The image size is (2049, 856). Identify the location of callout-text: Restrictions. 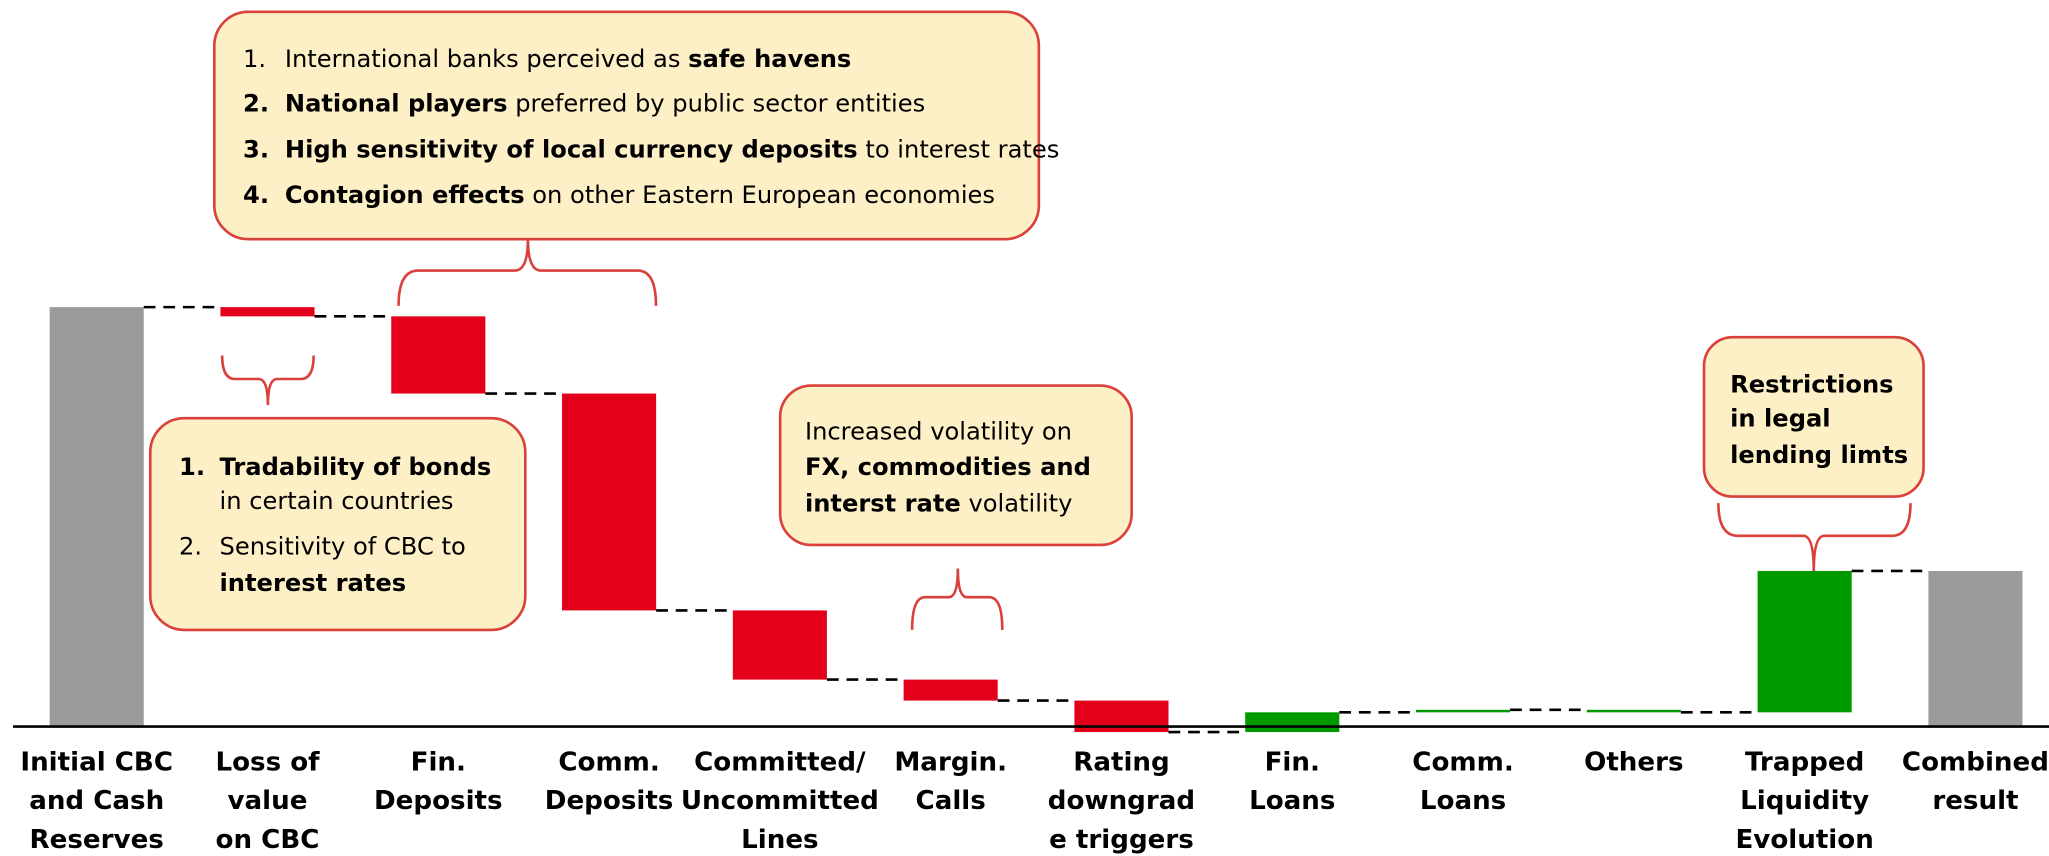
(1811, 385).